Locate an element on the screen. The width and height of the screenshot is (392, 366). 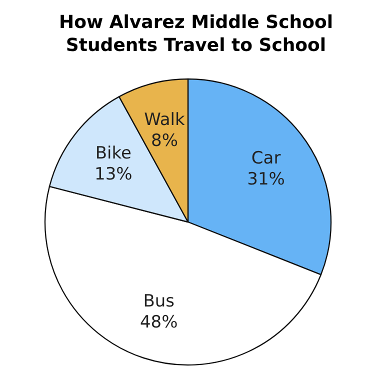
data-label: 48% is located at coordinates (159, 322).